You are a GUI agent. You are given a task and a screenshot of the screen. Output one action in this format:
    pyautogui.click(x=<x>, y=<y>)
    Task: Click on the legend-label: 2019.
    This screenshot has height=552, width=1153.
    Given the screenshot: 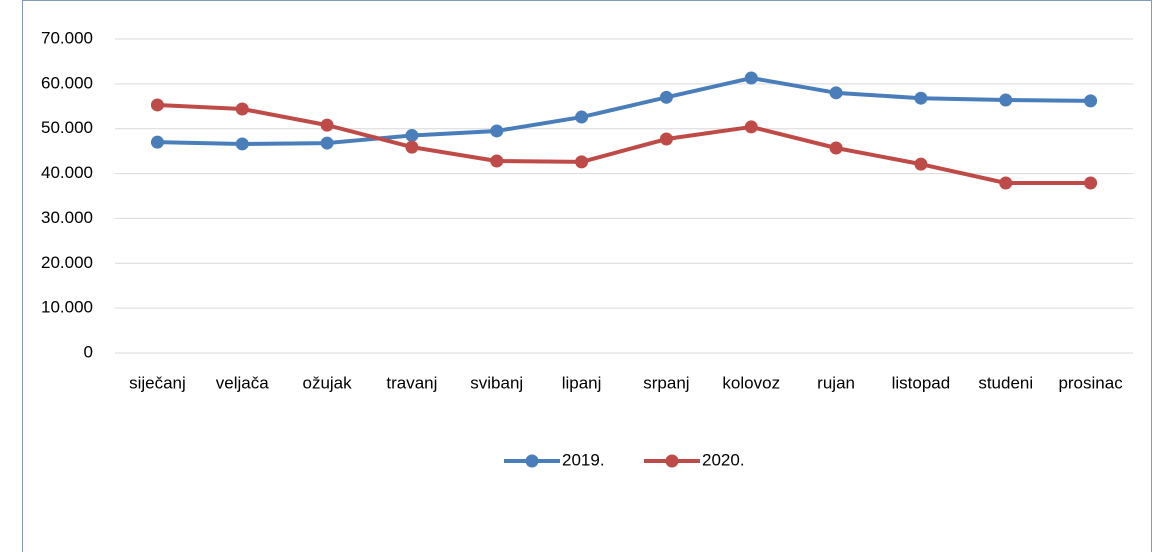 What is the action you would take?
    pyautogui.click(x=583, y=459)
    